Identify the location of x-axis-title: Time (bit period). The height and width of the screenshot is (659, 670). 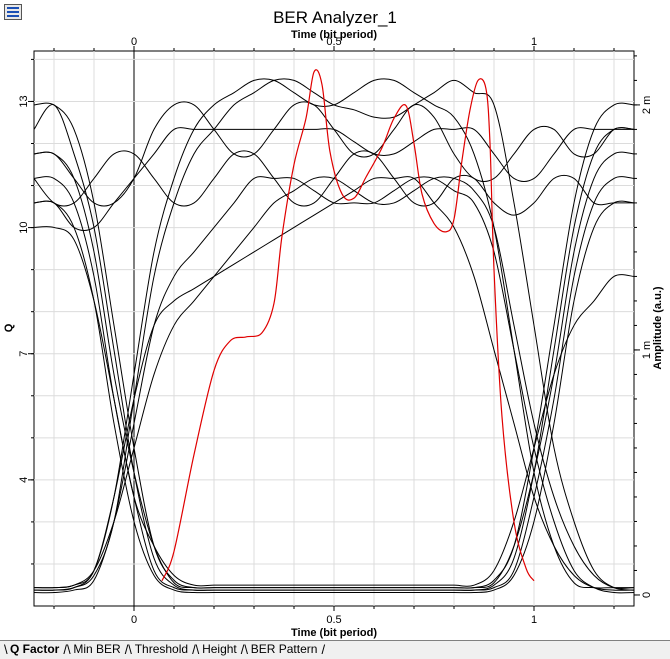
(334, 633).